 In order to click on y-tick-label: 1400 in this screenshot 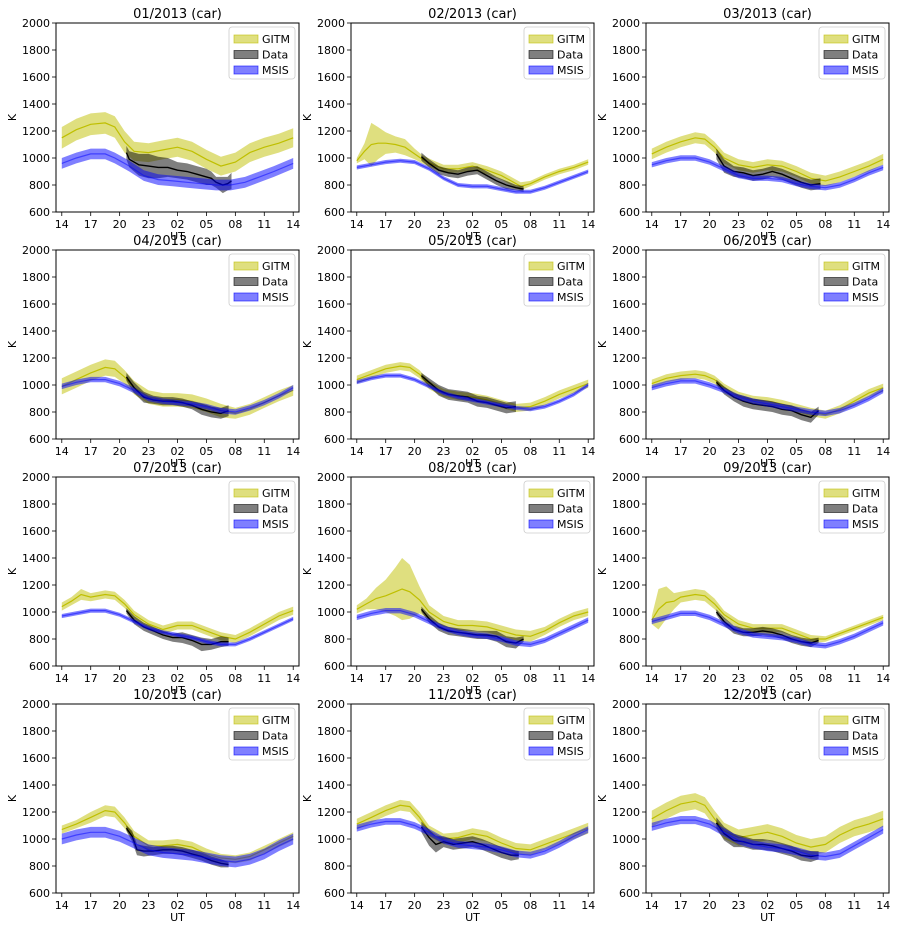, I will do `click(36, 558)`.